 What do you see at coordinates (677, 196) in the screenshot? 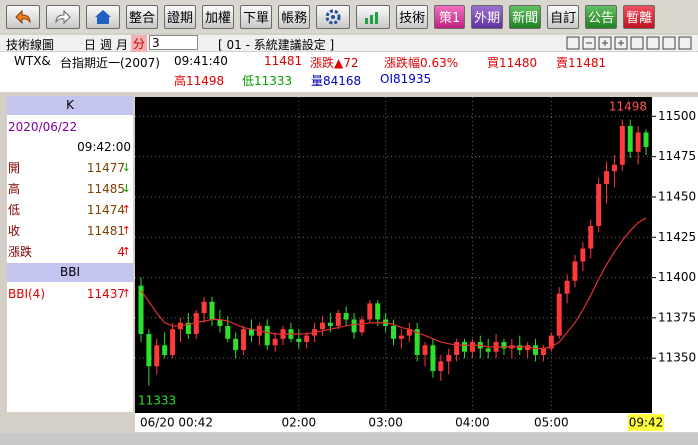
I see `y-tick-label: 11450` at bounding box center [677, 196].